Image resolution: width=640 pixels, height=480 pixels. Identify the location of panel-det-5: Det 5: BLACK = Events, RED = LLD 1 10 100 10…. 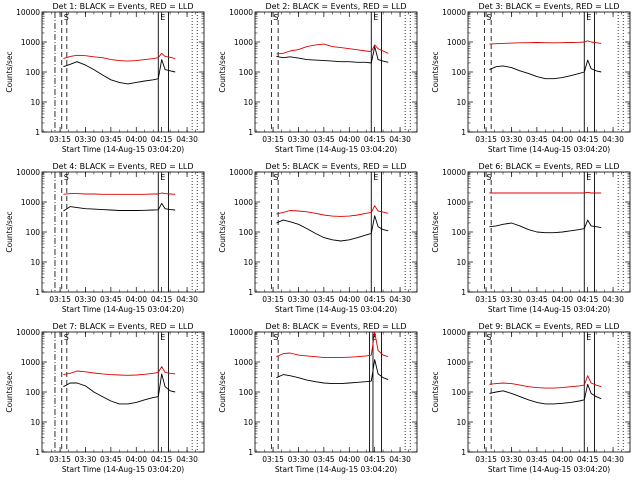
(318, 238).